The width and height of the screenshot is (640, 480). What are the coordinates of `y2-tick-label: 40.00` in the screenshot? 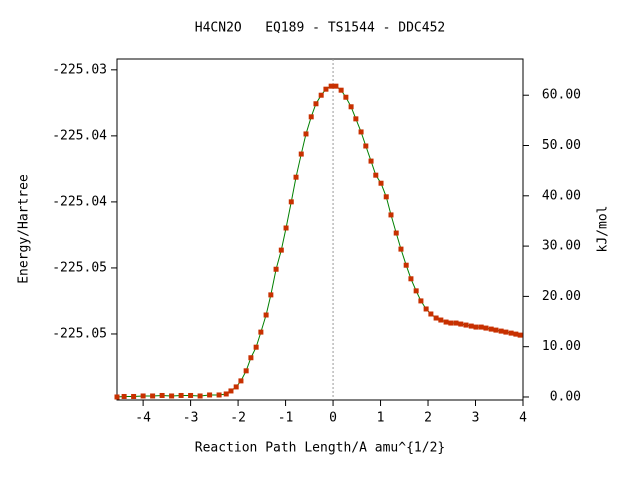 It's located at (561, 195).